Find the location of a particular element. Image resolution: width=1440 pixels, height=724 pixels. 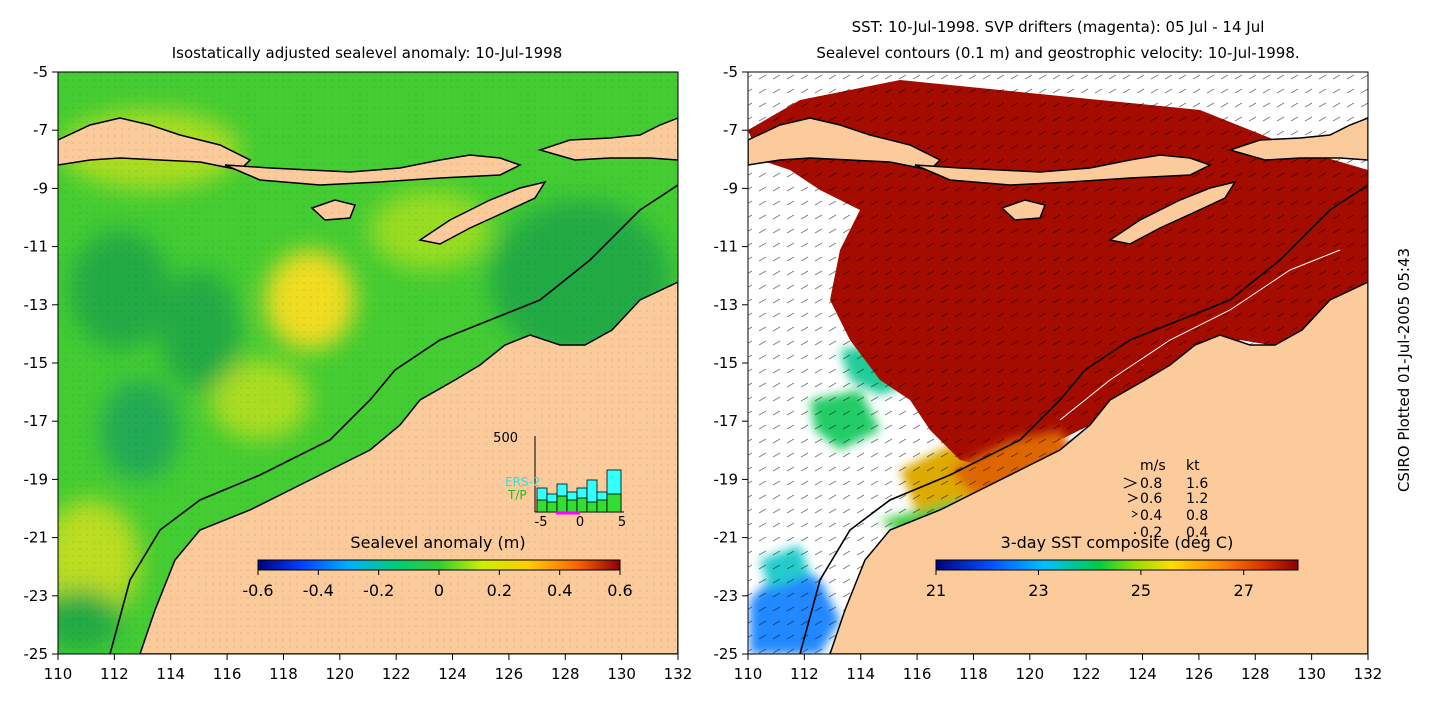

histogram-legend-ers2: ERS-2 is located at coordinates (523, 482).